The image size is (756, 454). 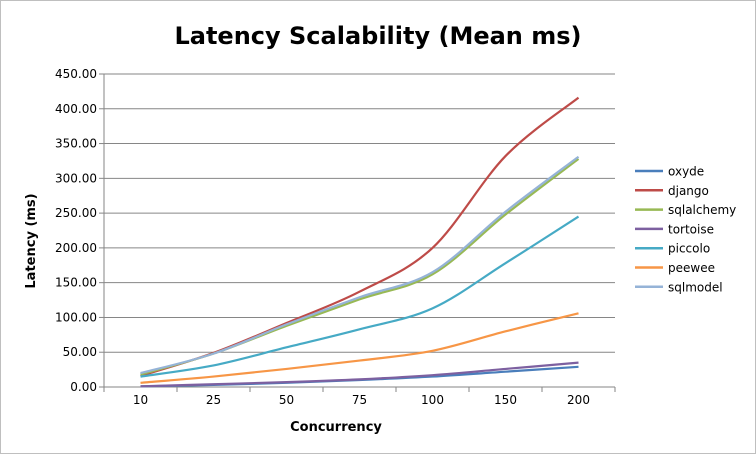 What do you see at coordinates (432, 400) in the screenshot?
I see `x-tick-label: 100` at bounding box center [432, 400].